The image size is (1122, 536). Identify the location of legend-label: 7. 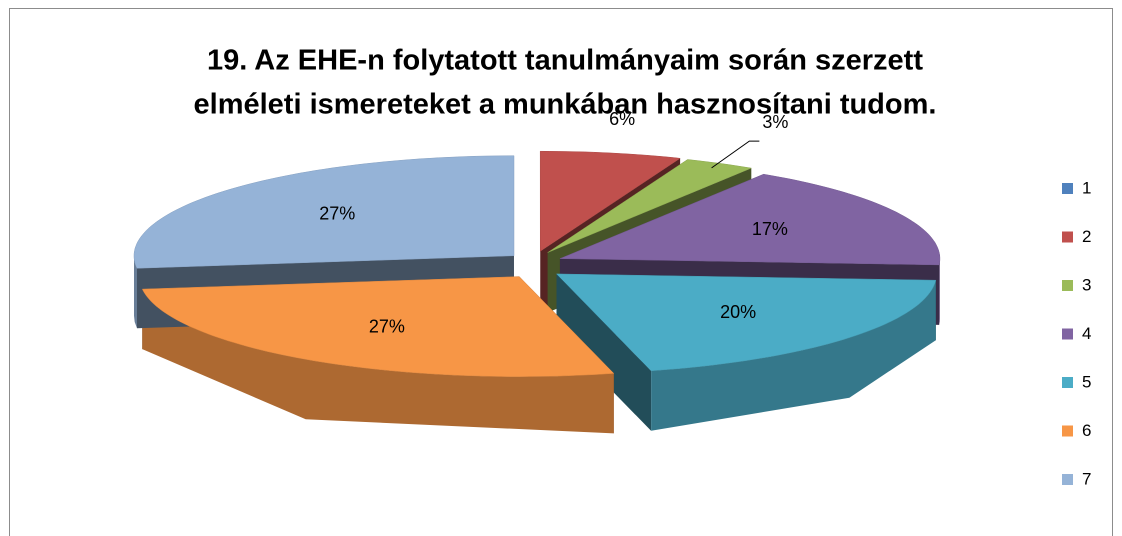
(1086, 478).